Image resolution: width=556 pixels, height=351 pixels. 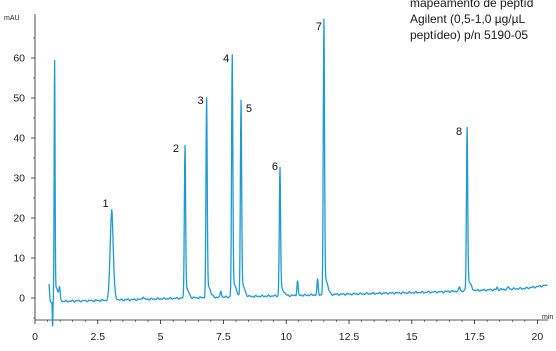 I want to click on x-tick-label: 17.5, so click(x=474, y=337).